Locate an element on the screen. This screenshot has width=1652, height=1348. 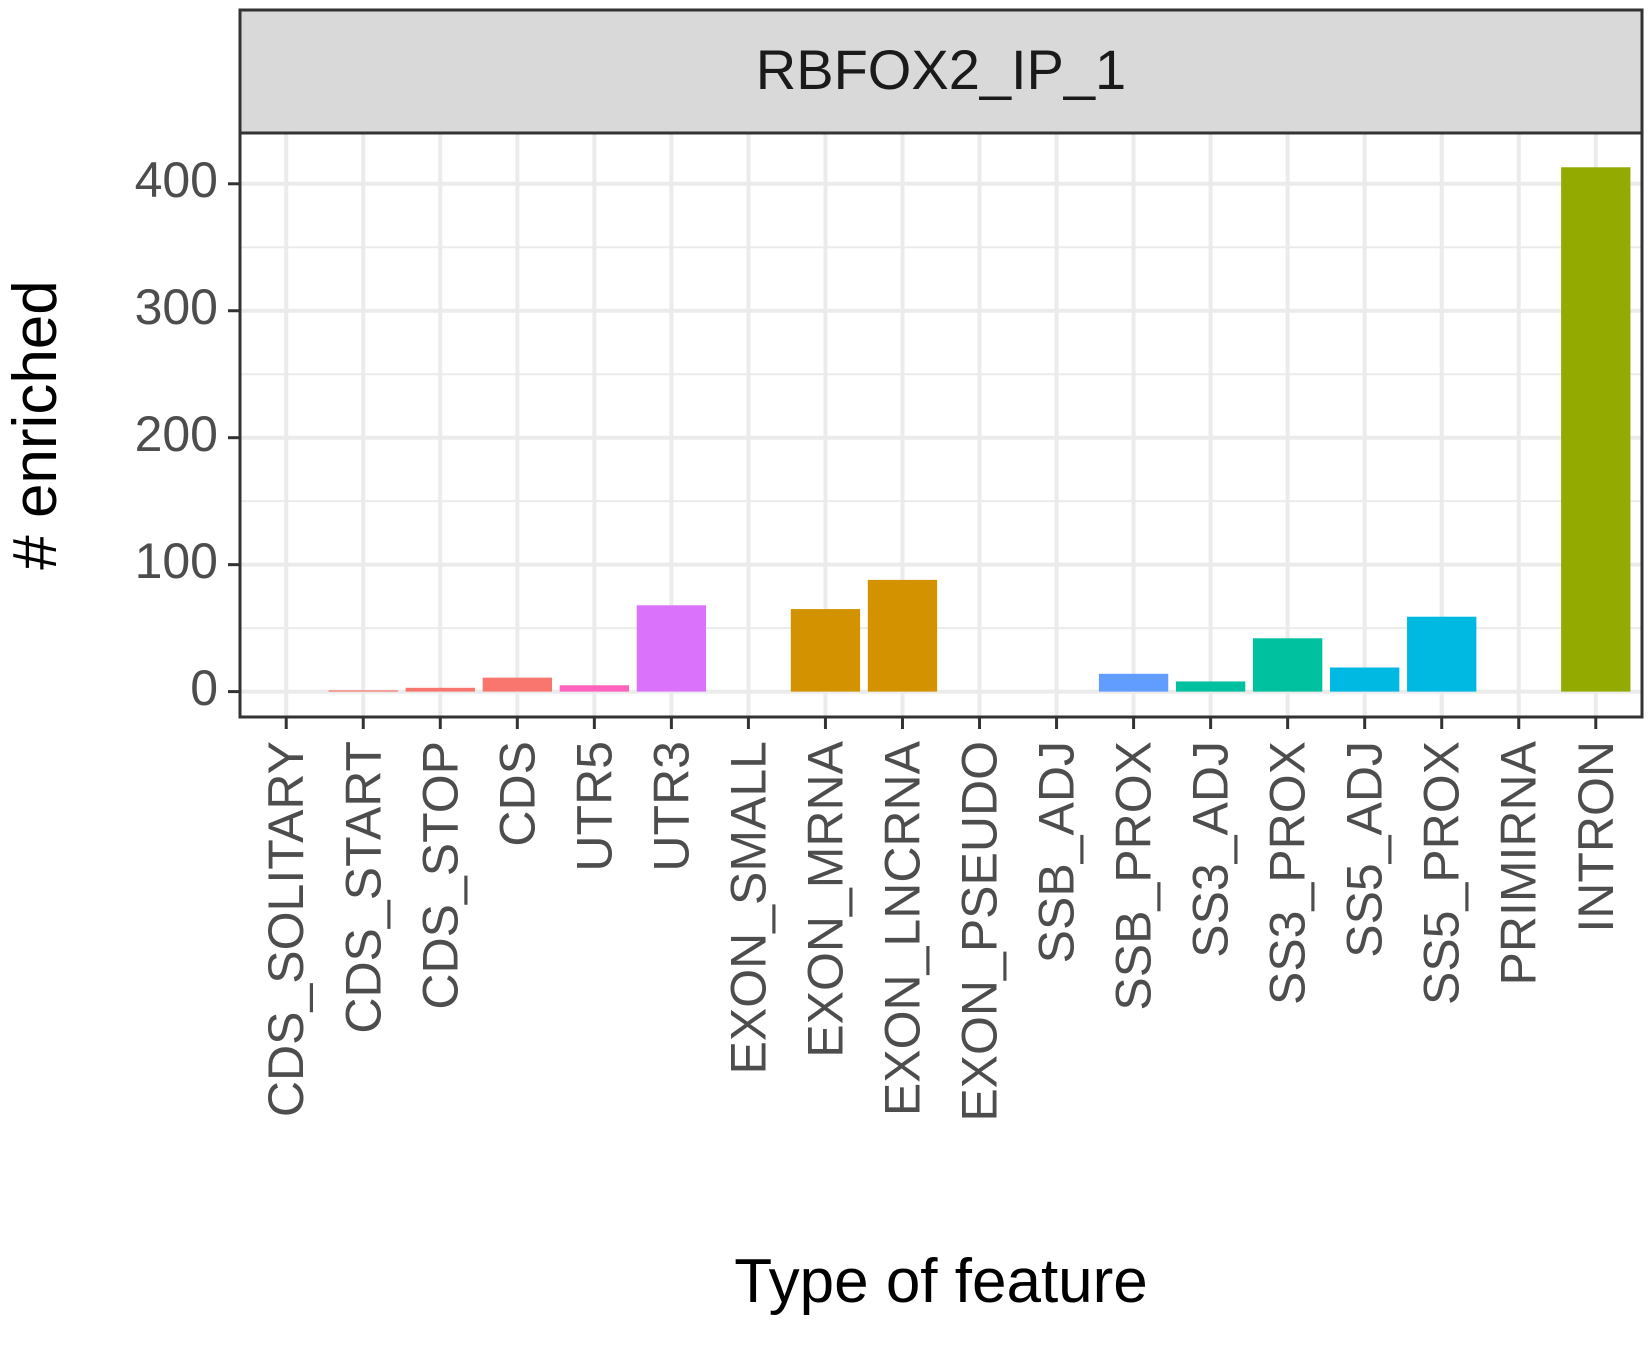
y-axis: 0 100 200 300 400 is located at coordinates (187, 434).